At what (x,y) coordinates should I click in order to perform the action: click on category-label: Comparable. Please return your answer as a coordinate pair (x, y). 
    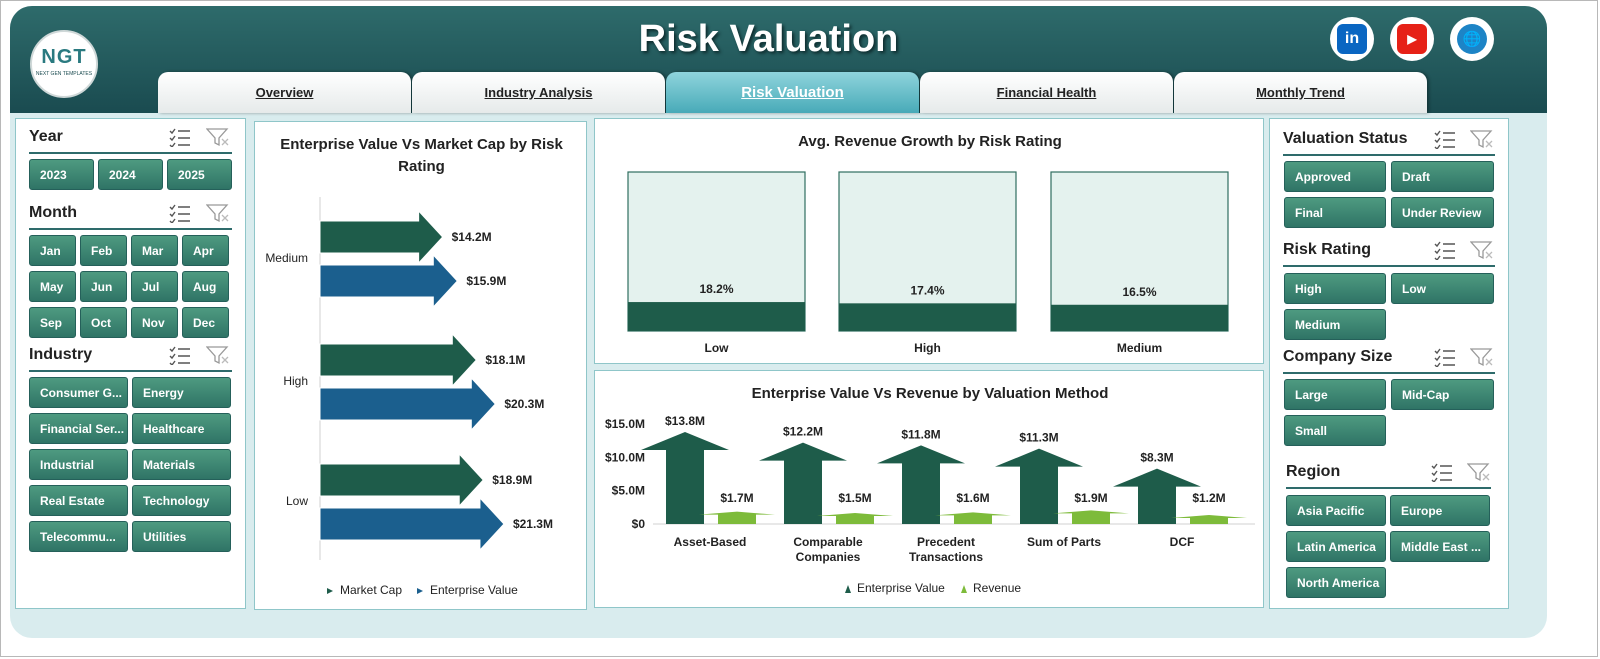
    Looking at the image, I should click on (828, 542).